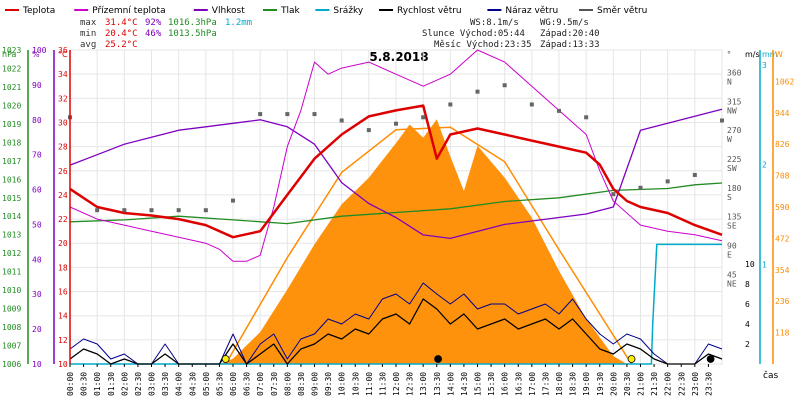 This screenshot has width=800, height=400. What do you see at coordinates (37, 364) in the screenshot?
I see `axis-percent-tick: 10` at bounding box center [37, 364].